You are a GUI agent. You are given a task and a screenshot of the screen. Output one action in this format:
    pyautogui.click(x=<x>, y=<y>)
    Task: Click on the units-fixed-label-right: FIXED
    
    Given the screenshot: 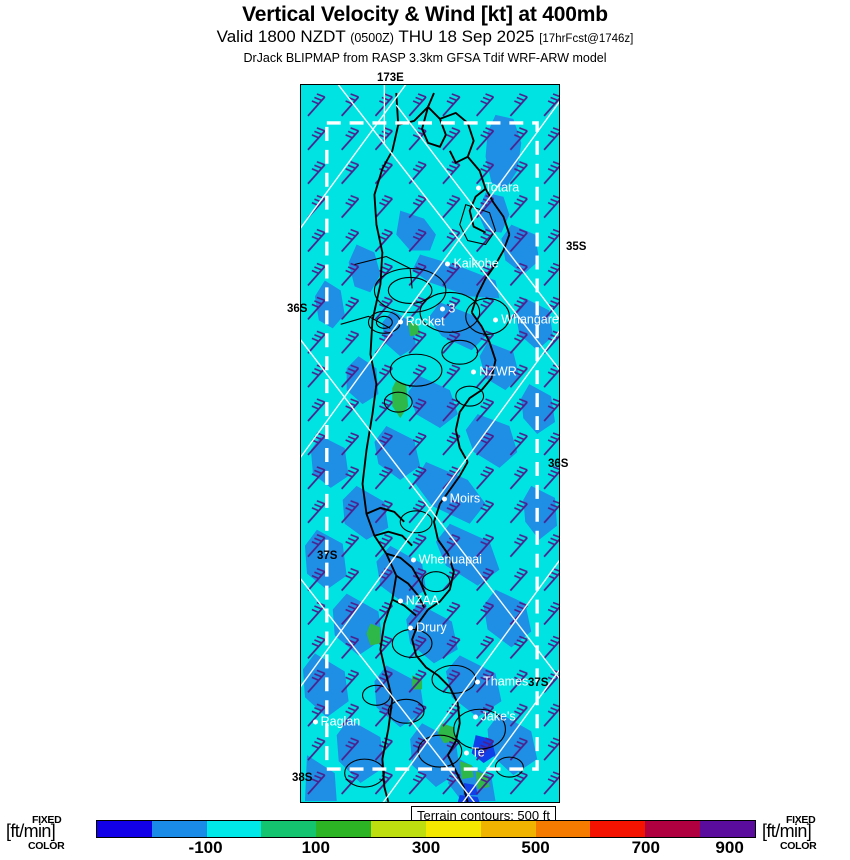 What is the action you would take?
    pyautogui.click(x=801, y=820)
    